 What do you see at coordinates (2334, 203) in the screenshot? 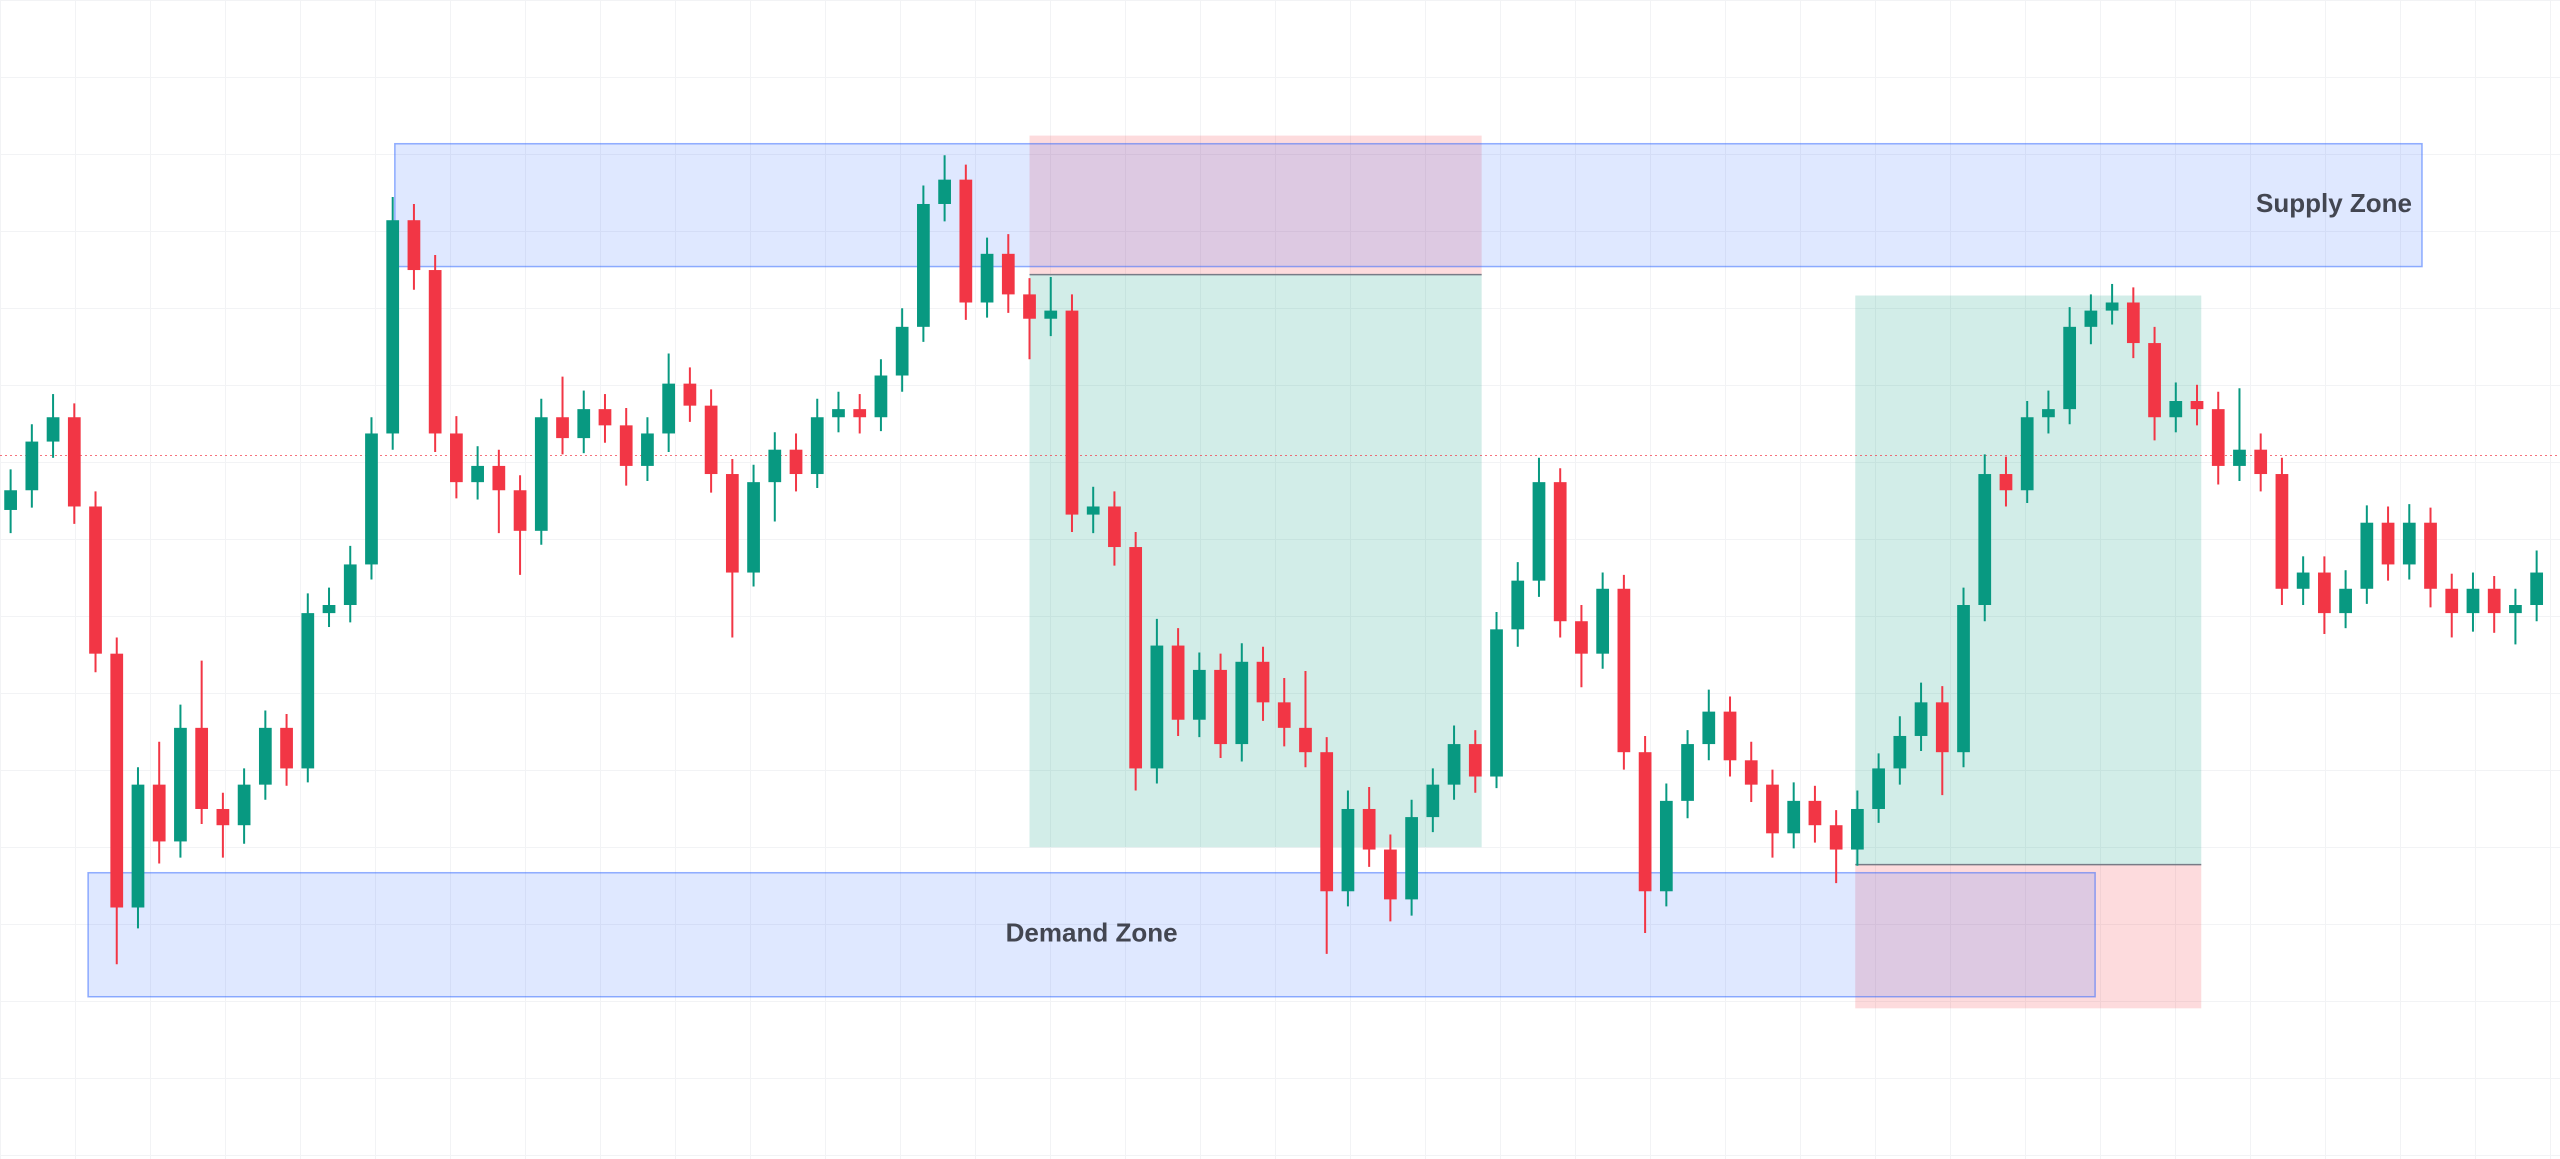
I see `zone-label: Supply Zone` at bounding box center [2334, 203].